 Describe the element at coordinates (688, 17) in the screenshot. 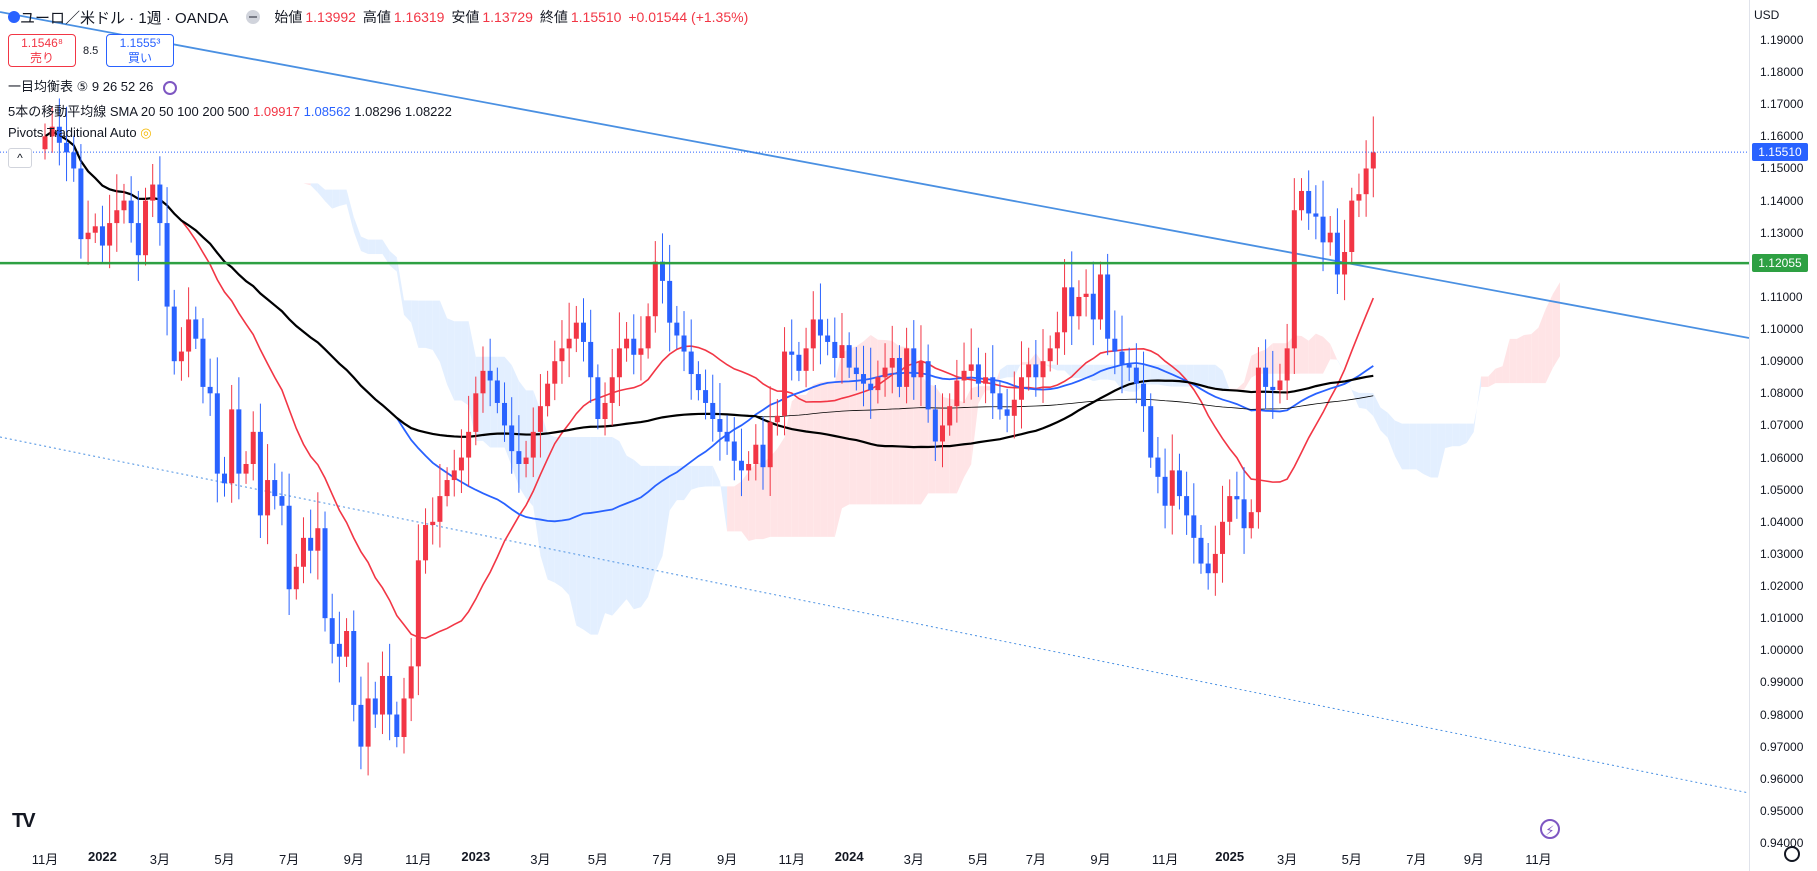

I see `change-value: +0.01544 (+1.35%)` at that location.